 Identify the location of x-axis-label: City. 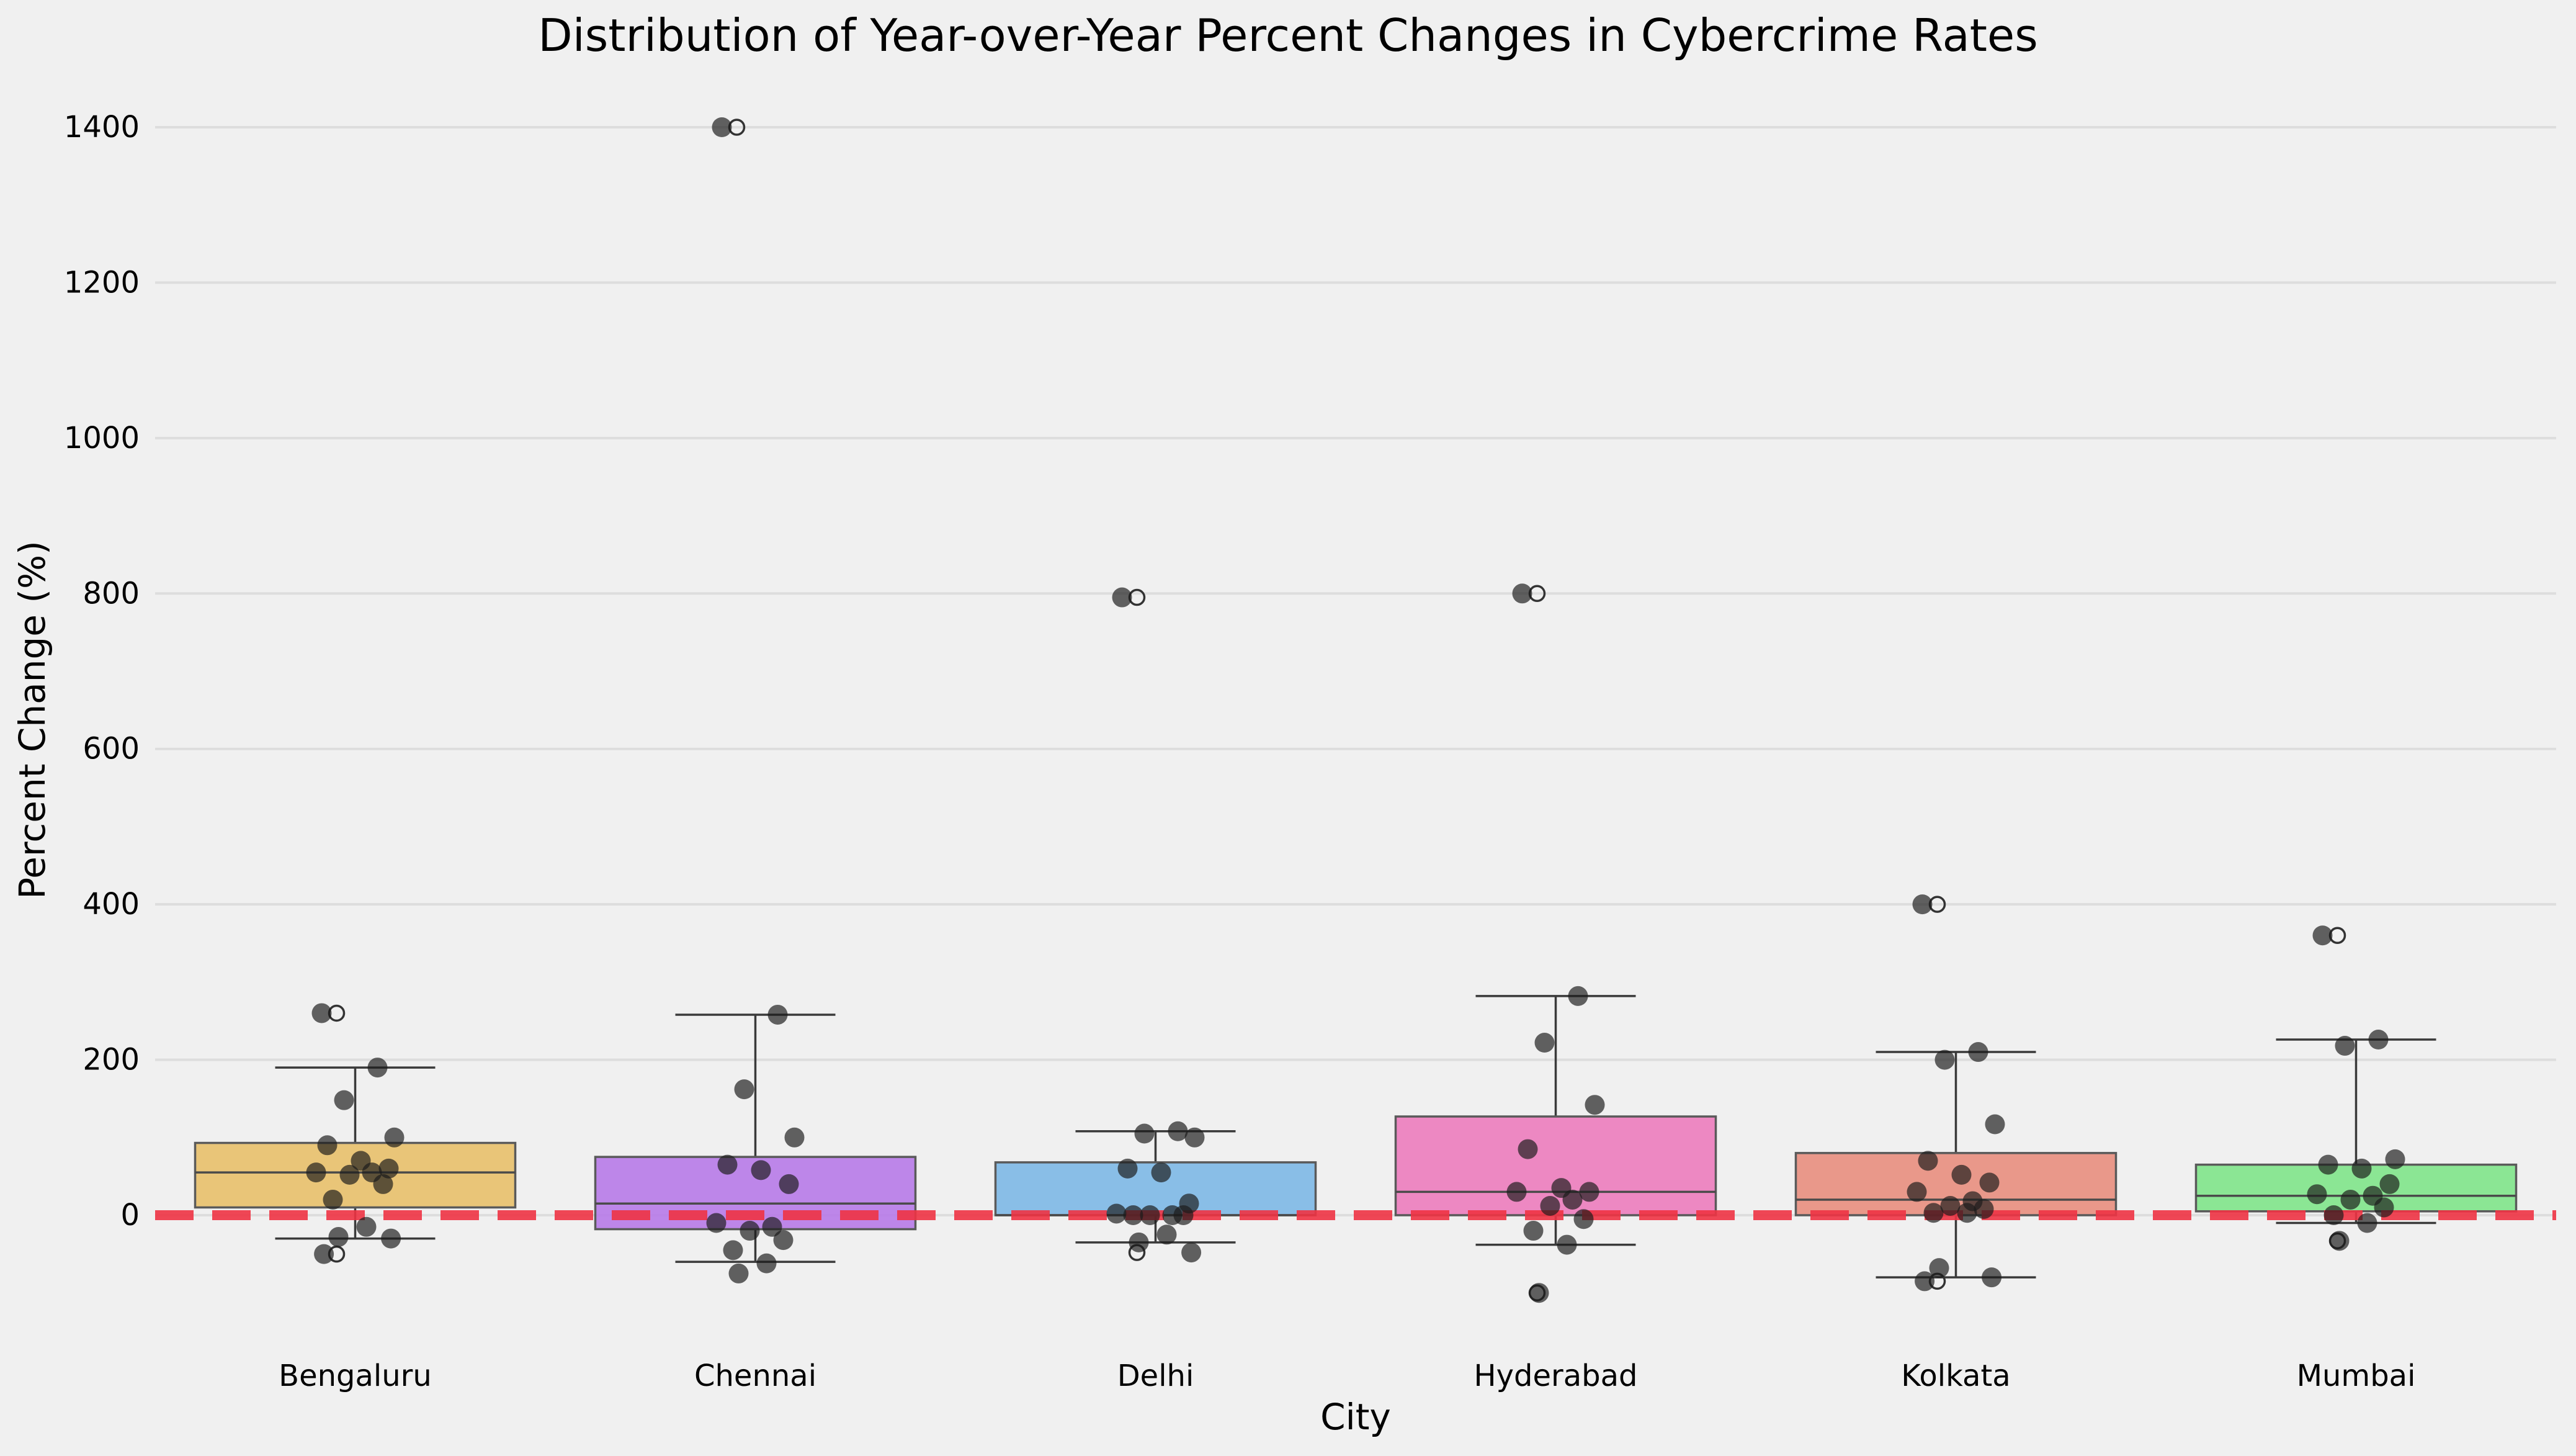
(1355, 1417).